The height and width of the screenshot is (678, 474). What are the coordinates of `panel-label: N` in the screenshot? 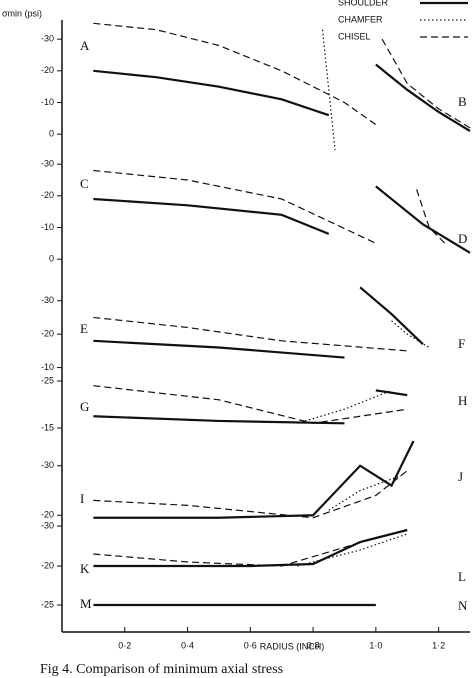 It's located at (463, 605).